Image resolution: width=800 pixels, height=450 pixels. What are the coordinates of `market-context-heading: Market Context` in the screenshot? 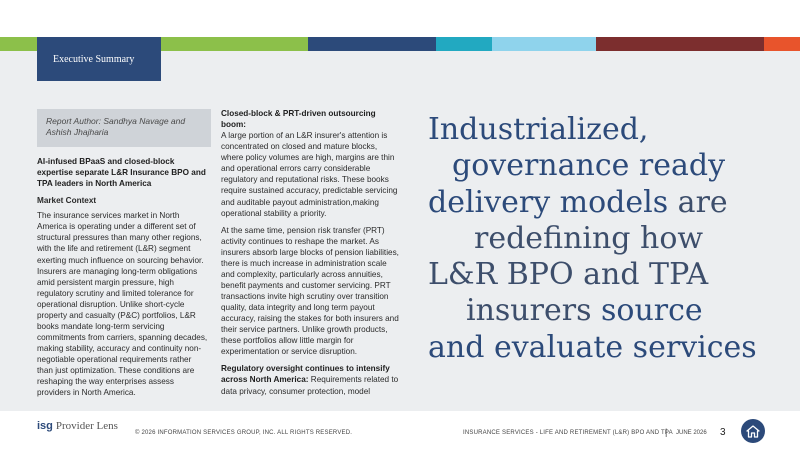 It's located at (123, 200).